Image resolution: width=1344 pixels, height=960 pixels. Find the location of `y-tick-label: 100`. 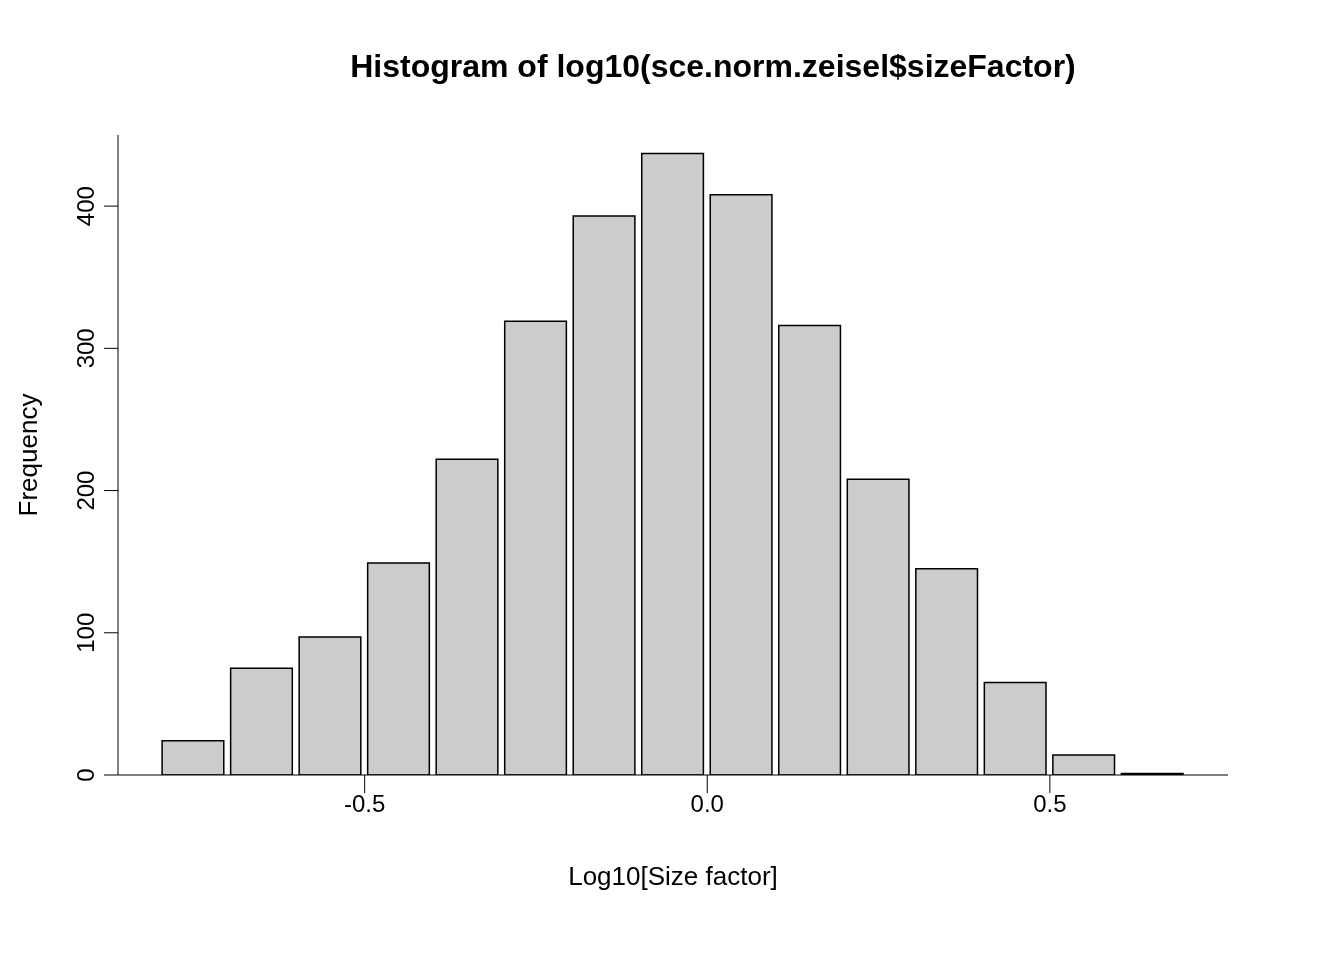

y-tick-label: 100 is located at coordinates (85, 632).